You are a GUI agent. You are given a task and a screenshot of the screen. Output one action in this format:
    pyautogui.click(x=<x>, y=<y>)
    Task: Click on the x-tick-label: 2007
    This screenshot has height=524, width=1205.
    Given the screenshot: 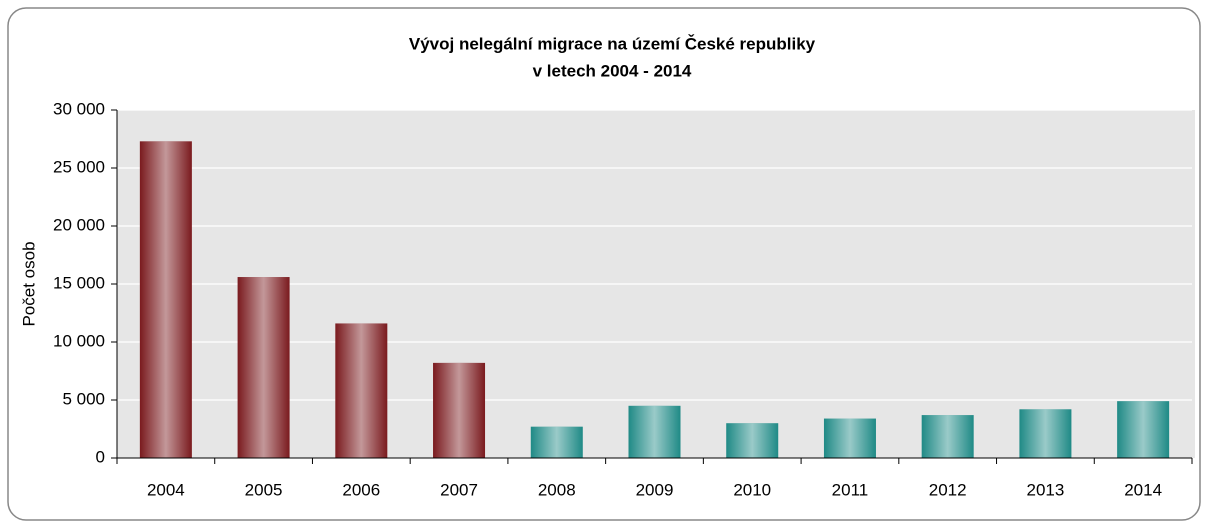 What is the action you would take?
    pyautogui.click(x=459, y=489)
    